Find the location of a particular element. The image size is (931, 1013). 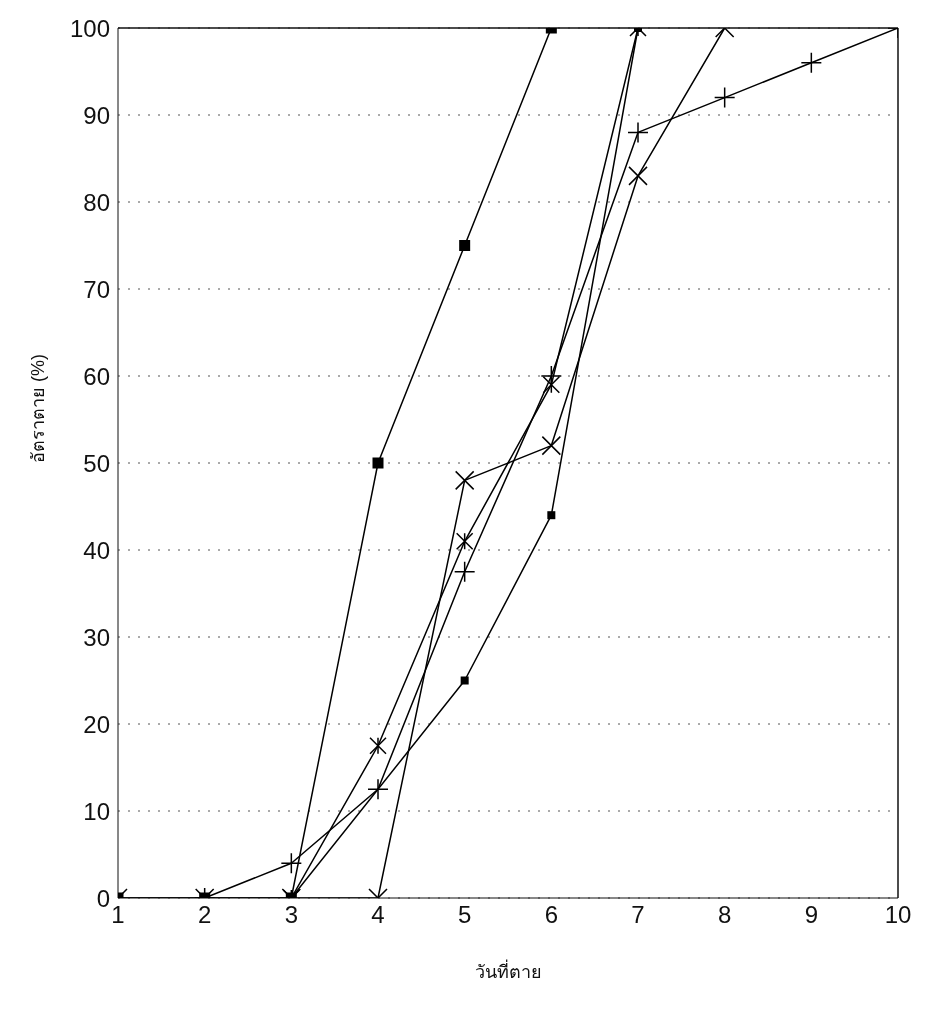

y-tick-label: 60 is located at coordinates (96, 376).